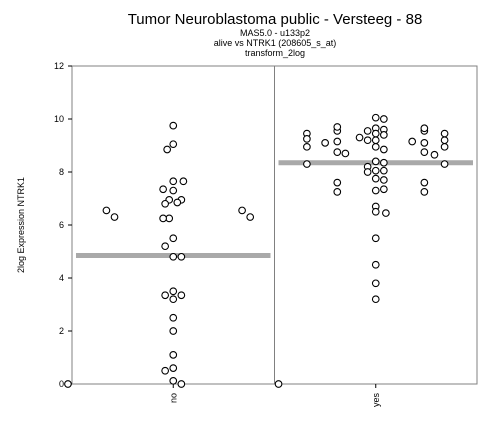  What do you see at coordinates (275, 43) in the screenshot?
I see `chart-subtitle-2: alive vs NTRK1 (208605_s_at)` at bounding box center [275, 43].